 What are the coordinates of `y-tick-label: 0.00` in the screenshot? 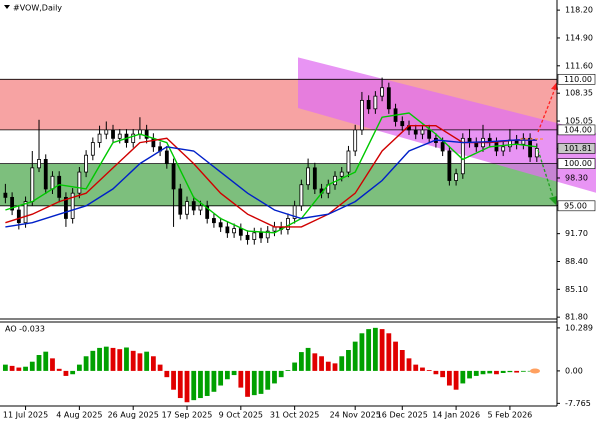 It's located at (574, 370).